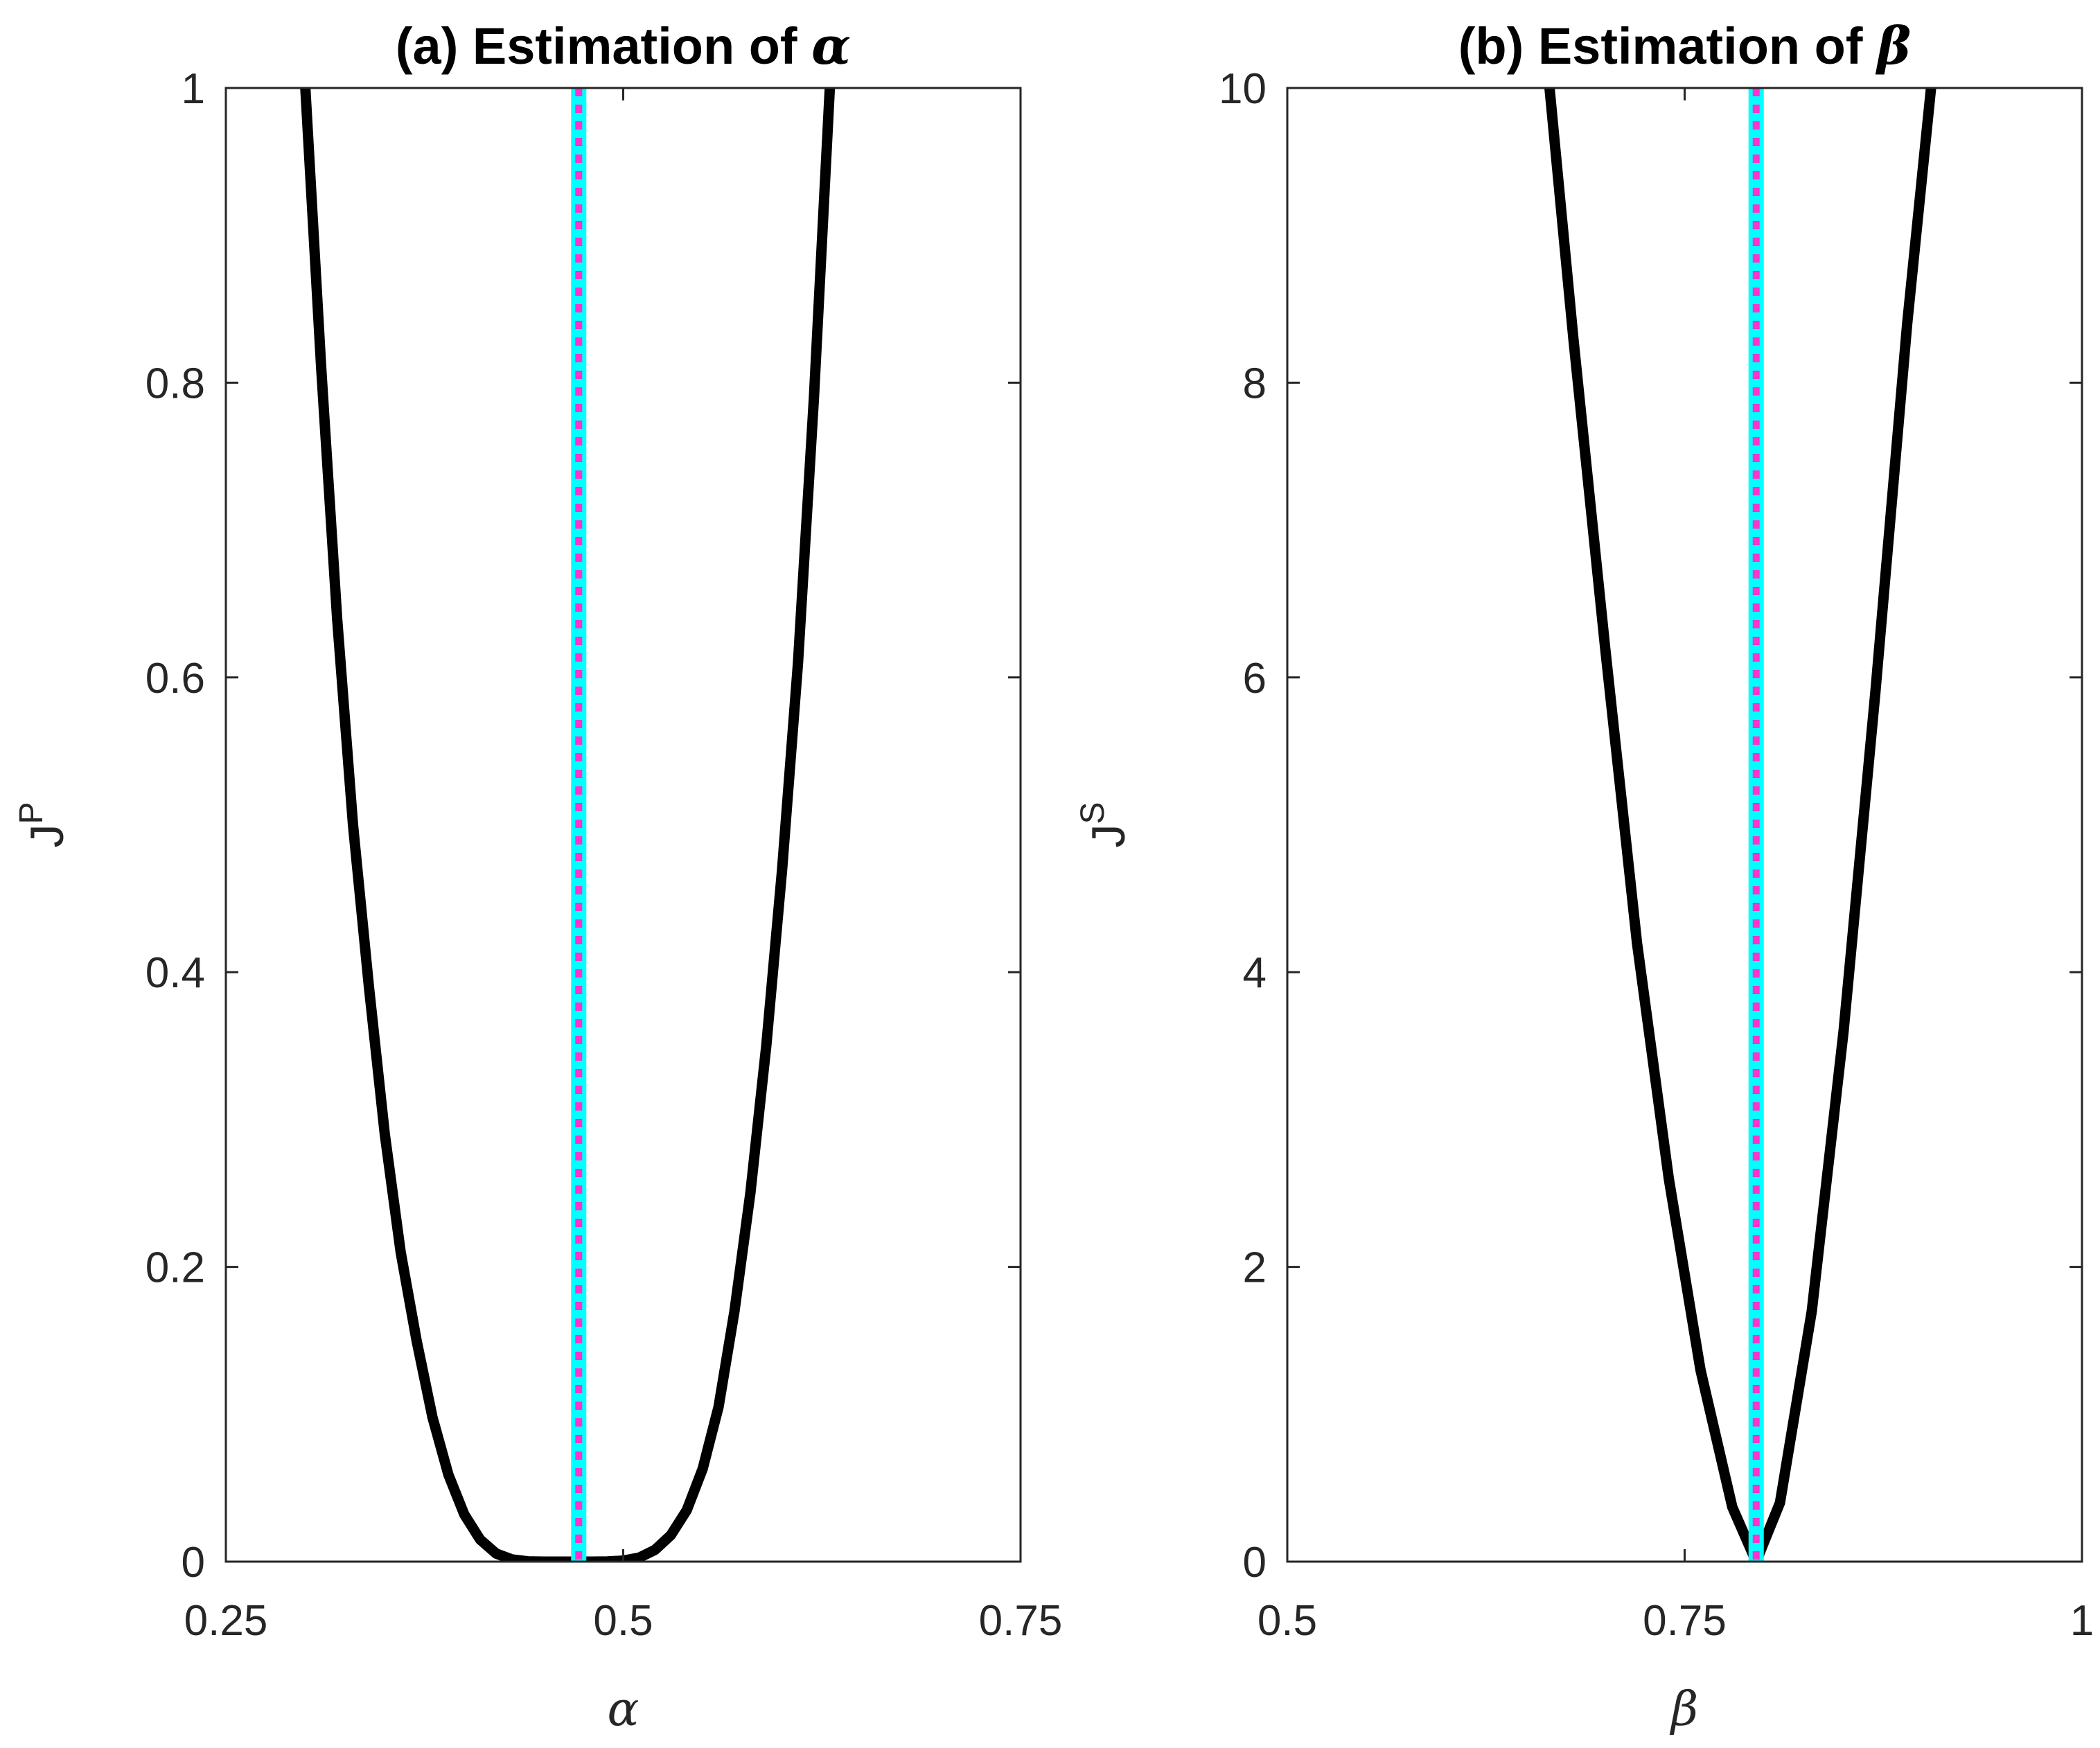 This screenshot has width=2100, height=1748. What do you see at coordinates (1255, 1268) in the screenshot?
I see `y-tick-label: 2` at bounding box center [1255, 1268].